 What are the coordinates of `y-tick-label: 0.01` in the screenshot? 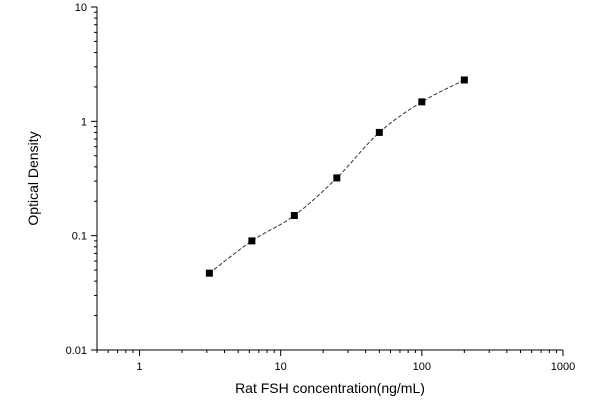 It's located at (76, 351).